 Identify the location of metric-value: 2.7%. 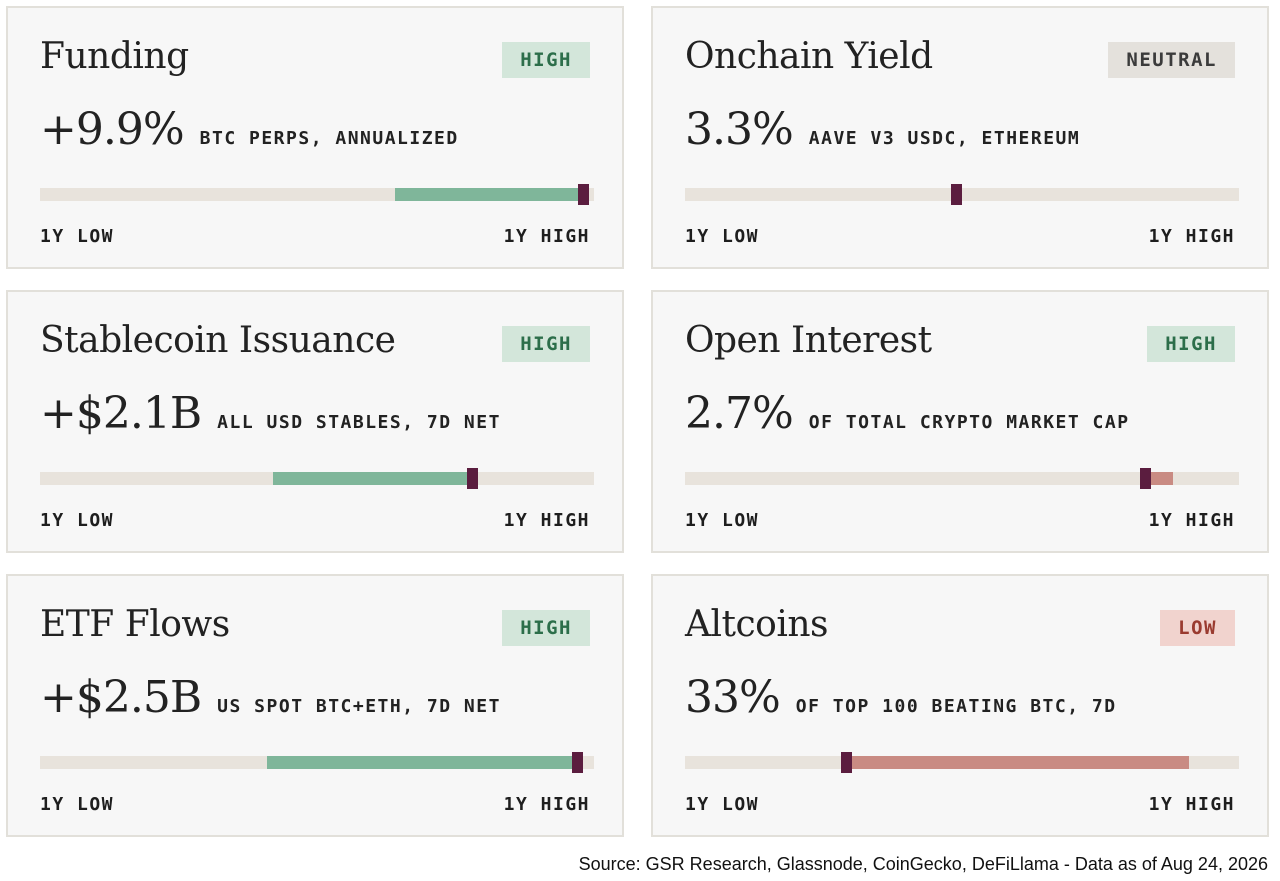
(739, 413).